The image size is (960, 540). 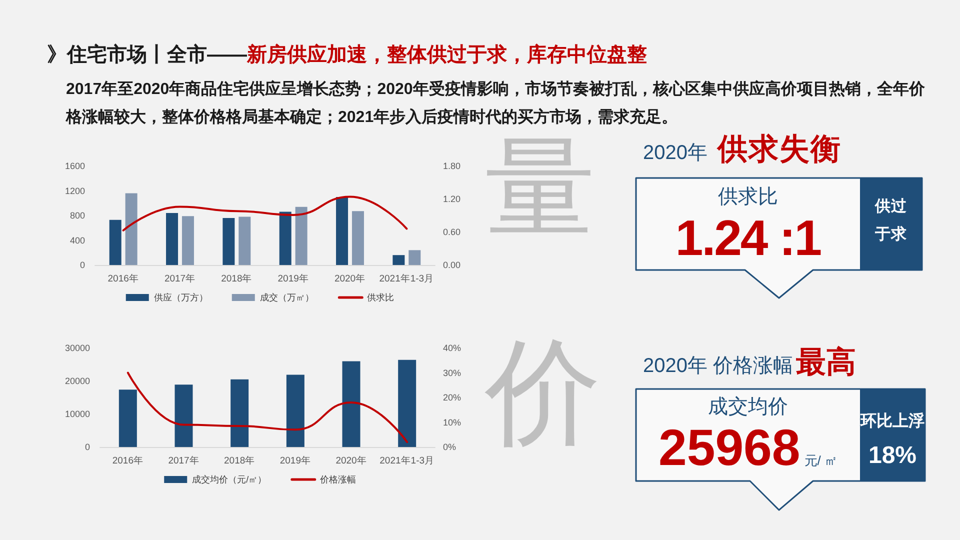 I want to click on text: 元/ ㎡, so click(x=821, y=460).